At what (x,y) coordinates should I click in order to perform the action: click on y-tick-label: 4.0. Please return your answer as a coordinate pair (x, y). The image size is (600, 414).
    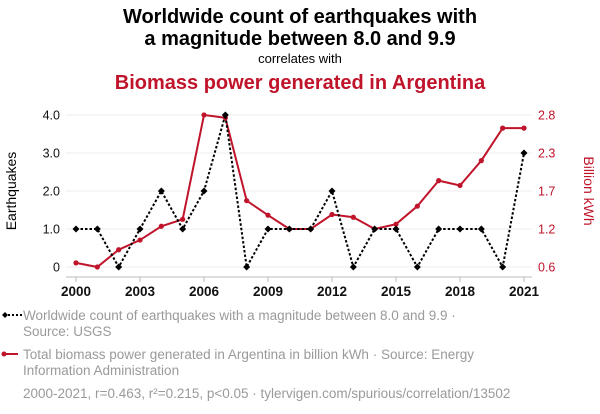
    Looking at the image, I should click on (51, 116).